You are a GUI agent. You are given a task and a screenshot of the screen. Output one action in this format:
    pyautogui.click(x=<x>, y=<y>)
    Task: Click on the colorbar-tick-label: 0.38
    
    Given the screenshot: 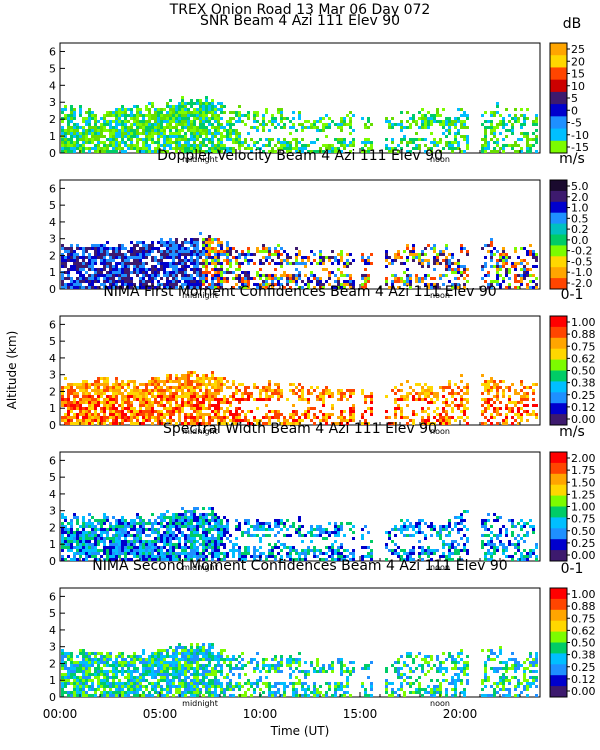 What is the action you would take?
    pyautogui.click(x=583, y=383)
    